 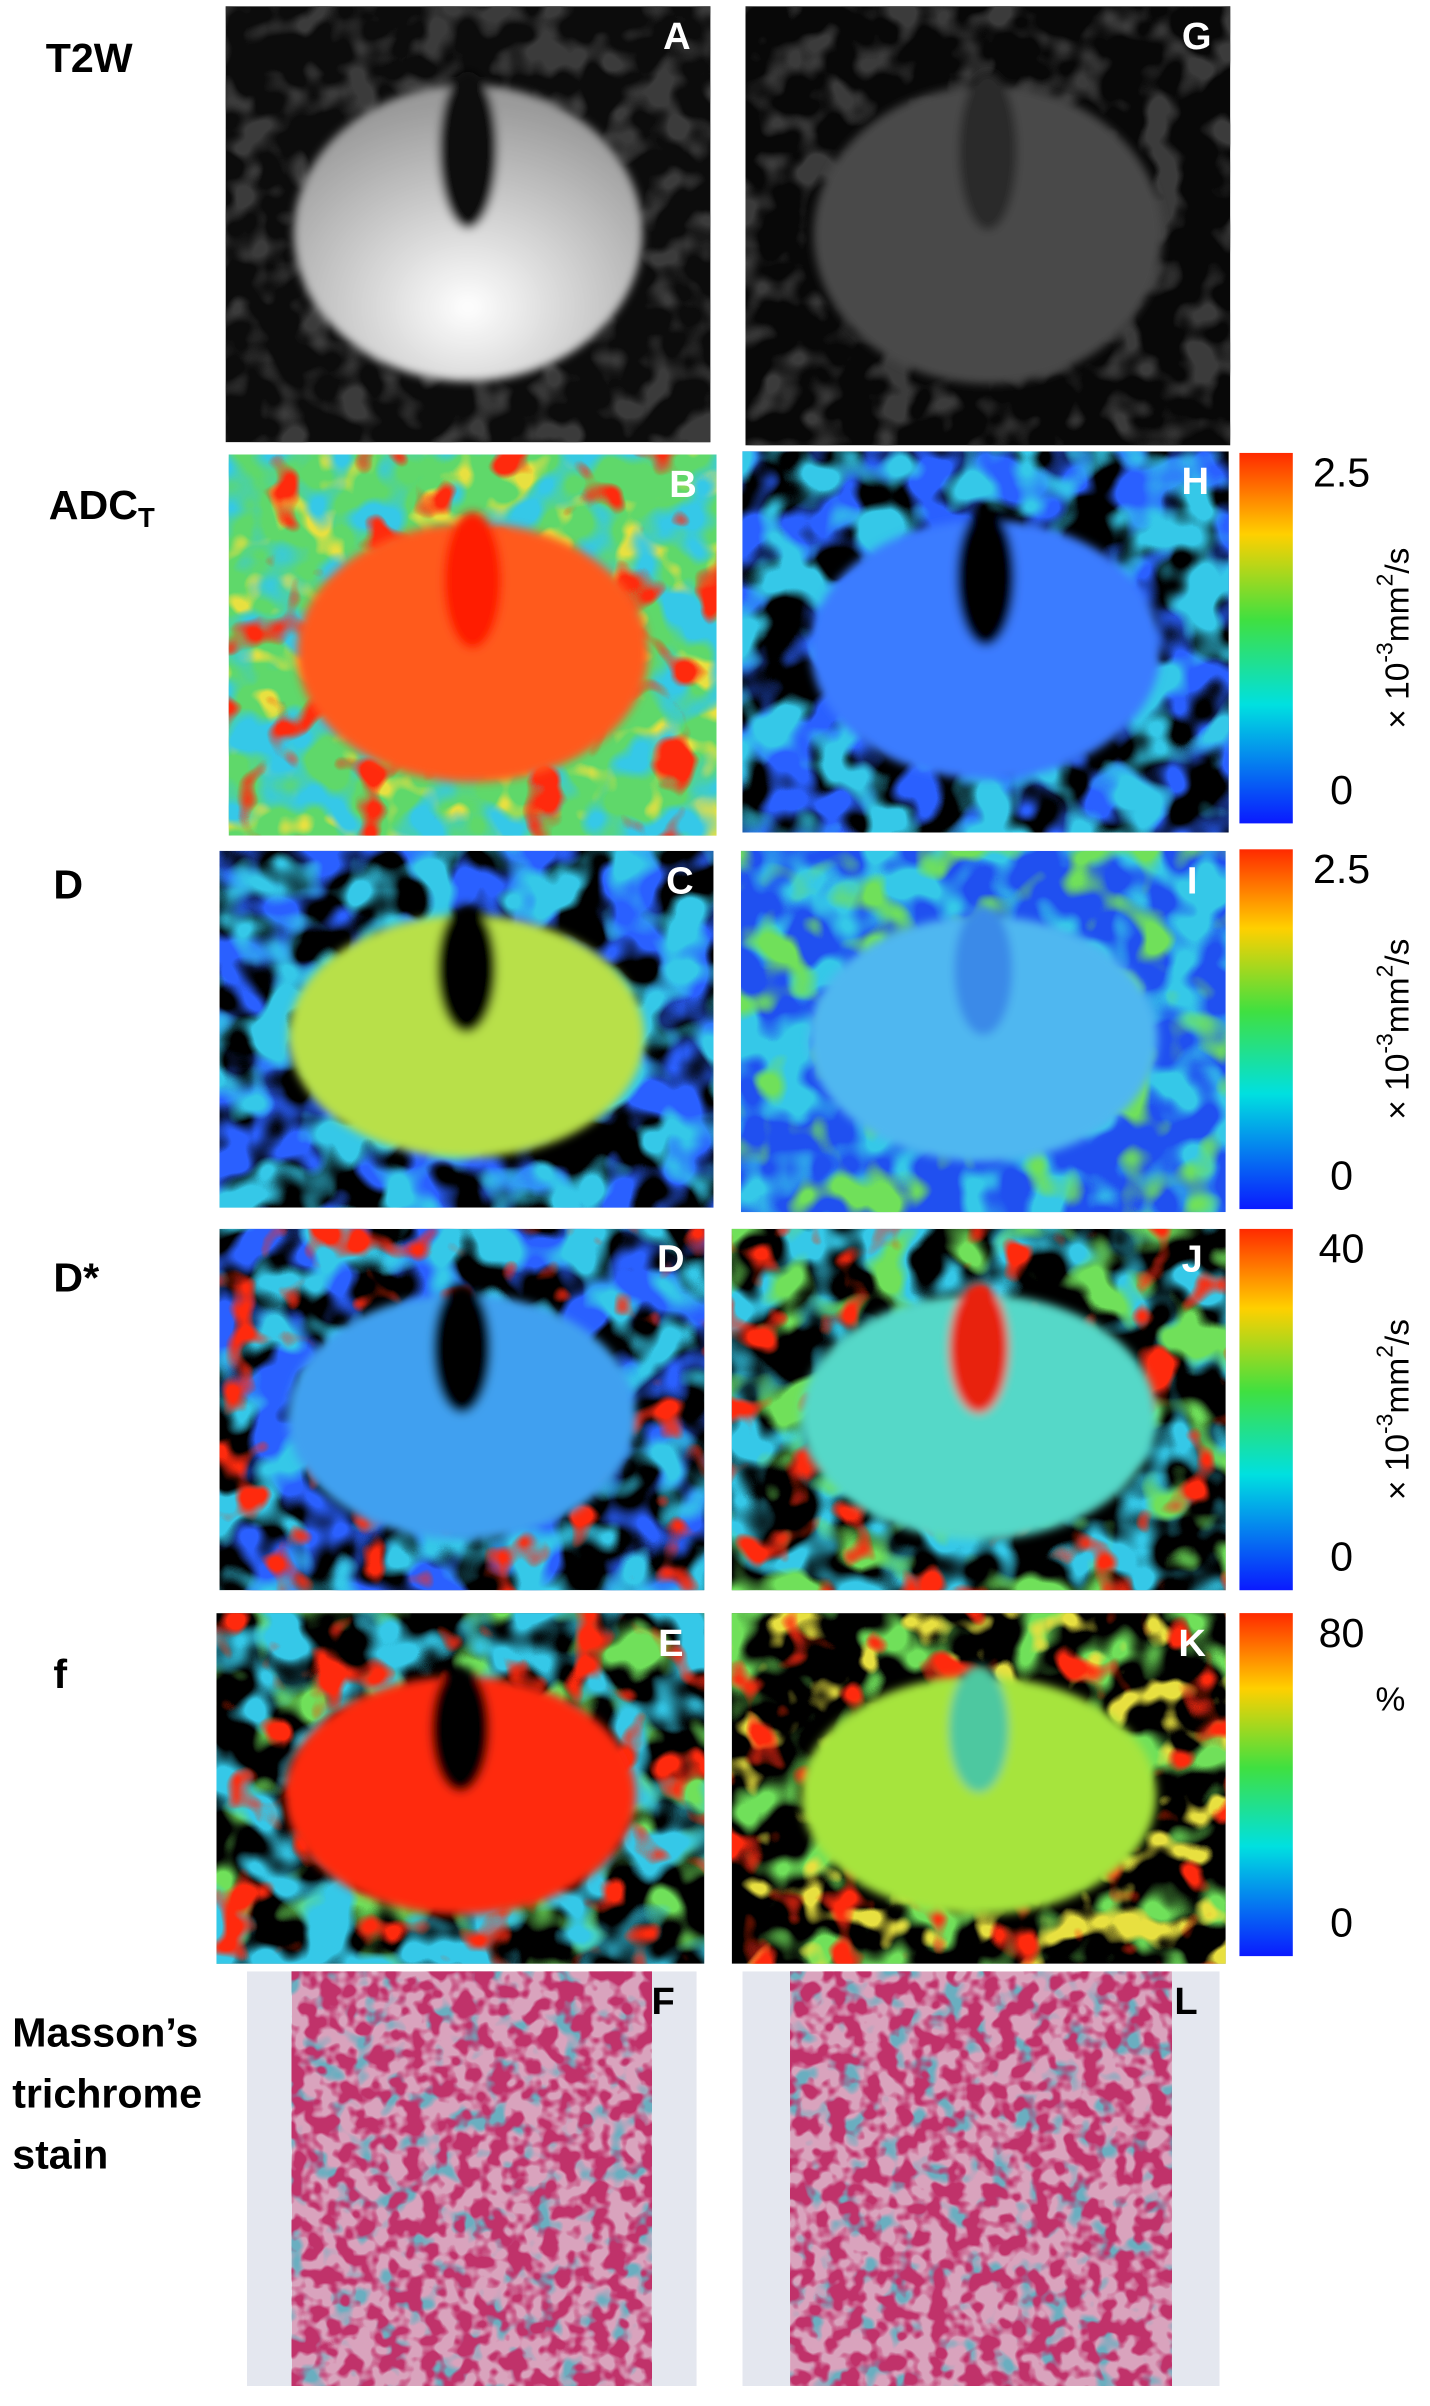 What do you see at coordinates (1342, 1633) in the screenshot?
I see `colorbar-max: 80` at bounding box center [1342, 1633].